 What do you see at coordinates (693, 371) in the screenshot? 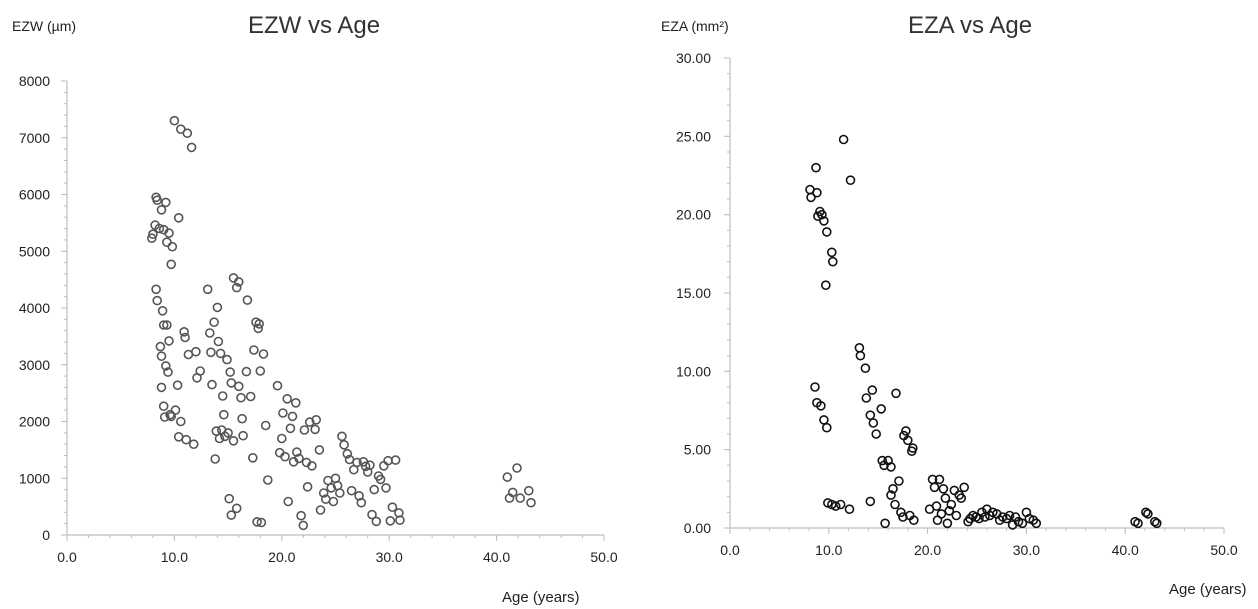
I see `eza-y-tick-label: 10.00` at bounding box center [693, 371].